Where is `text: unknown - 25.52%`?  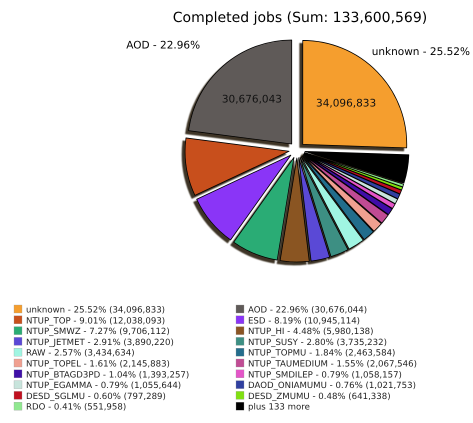 text: unknown - 25.52% is located at coordinates (421, 52).